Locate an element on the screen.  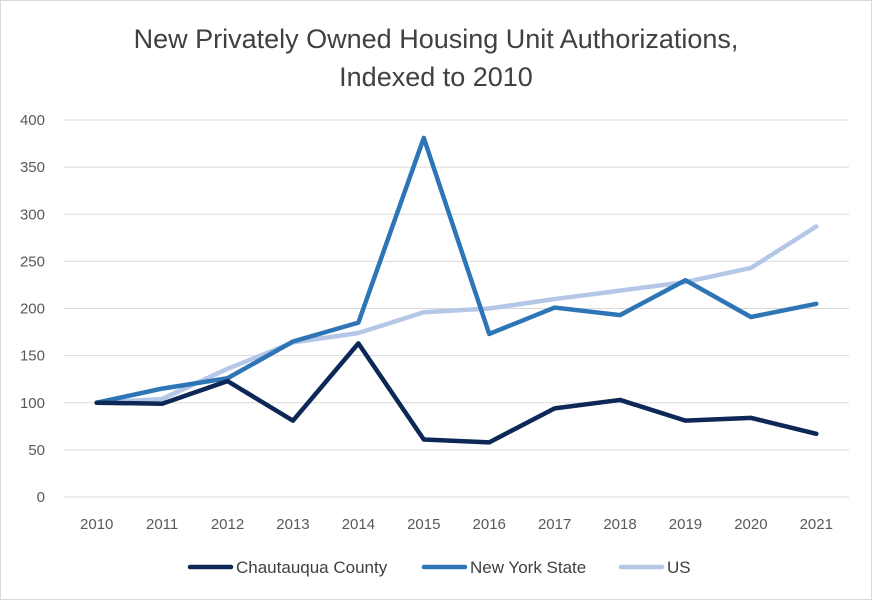
legend-label: Chautauqua County is located at coordinates (312, 567).